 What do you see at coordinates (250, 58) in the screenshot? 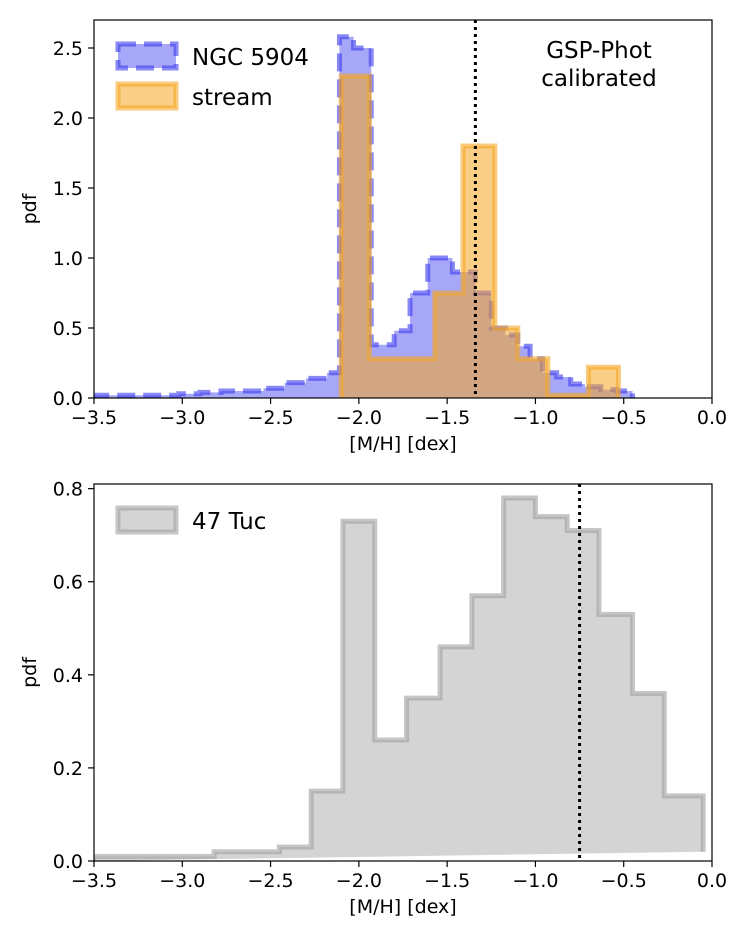
I see `legend-label: NGC 5904` at bounding box center [250, 58].